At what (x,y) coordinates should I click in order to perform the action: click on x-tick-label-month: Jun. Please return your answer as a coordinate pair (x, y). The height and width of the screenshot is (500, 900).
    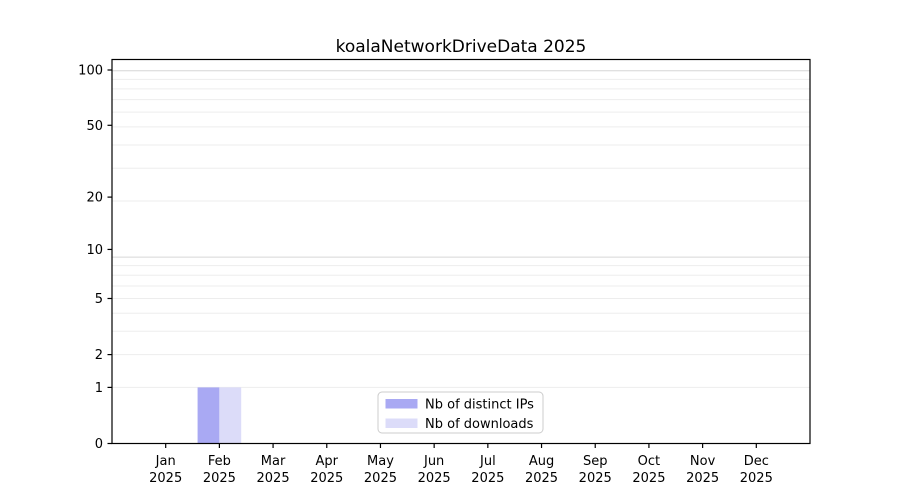
    Looking at the image, I should click on (433, 461).